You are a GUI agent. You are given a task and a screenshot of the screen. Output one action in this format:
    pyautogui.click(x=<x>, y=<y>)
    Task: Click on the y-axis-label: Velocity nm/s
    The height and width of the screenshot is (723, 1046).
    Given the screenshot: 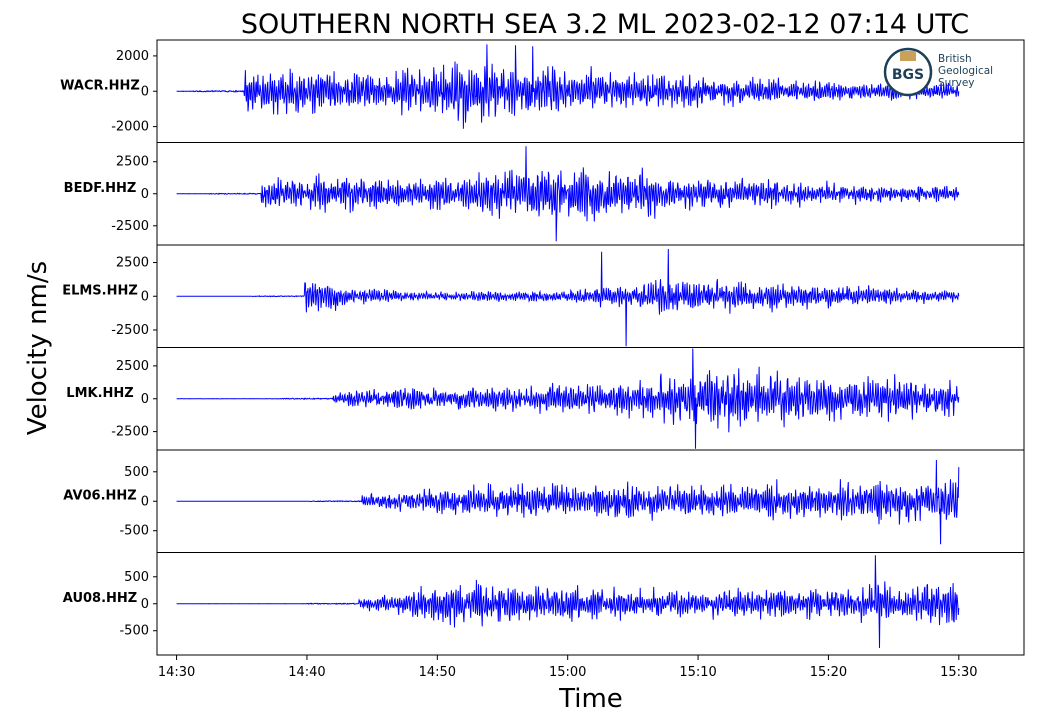 What is the action you would take?
    pyautogui.click(x=38, y=348)
    